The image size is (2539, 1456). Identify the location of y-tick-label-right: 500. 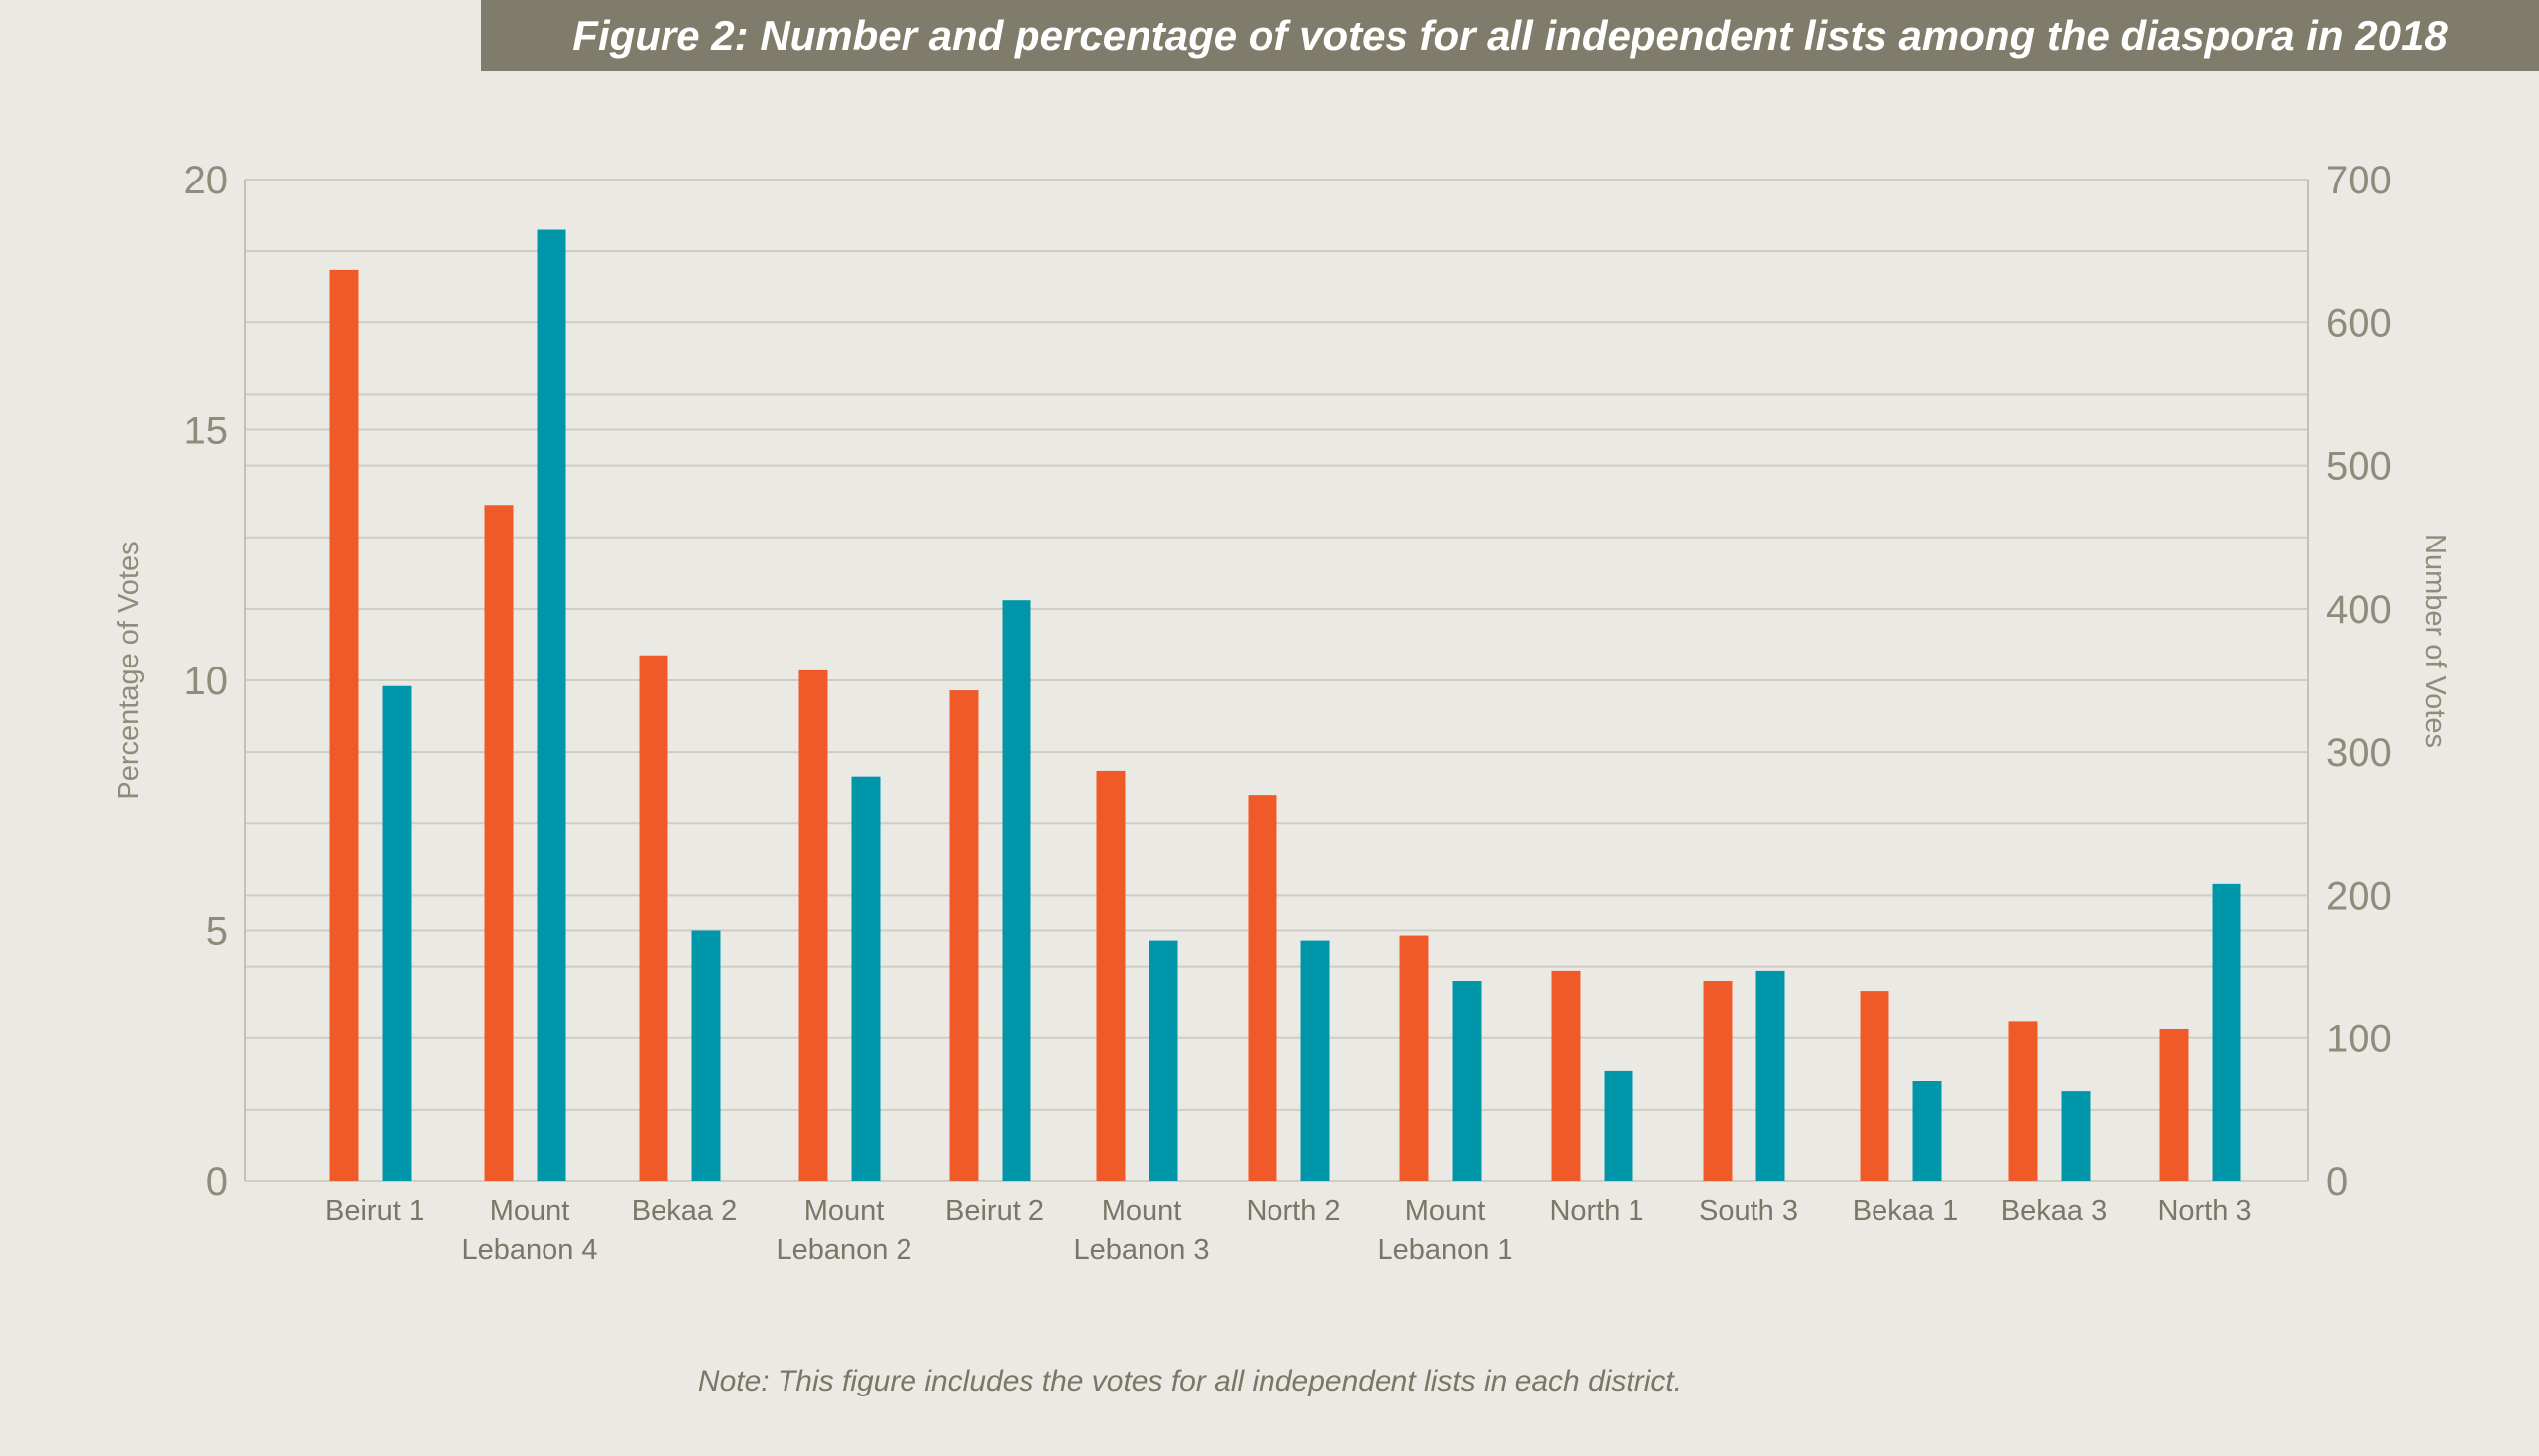
(2359, 467).